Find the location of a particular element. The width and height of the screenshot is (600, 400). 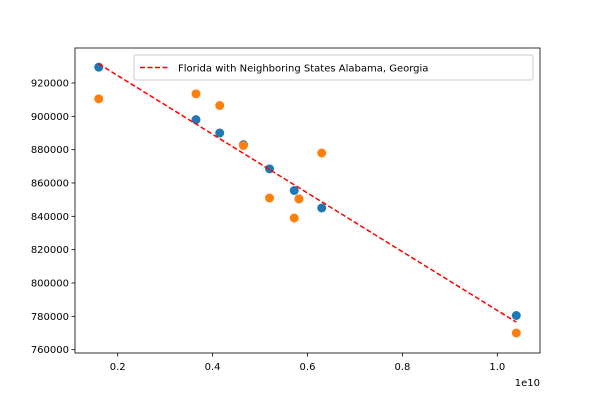

y-tick-label: 880000 is located at coordinates (50, 150).